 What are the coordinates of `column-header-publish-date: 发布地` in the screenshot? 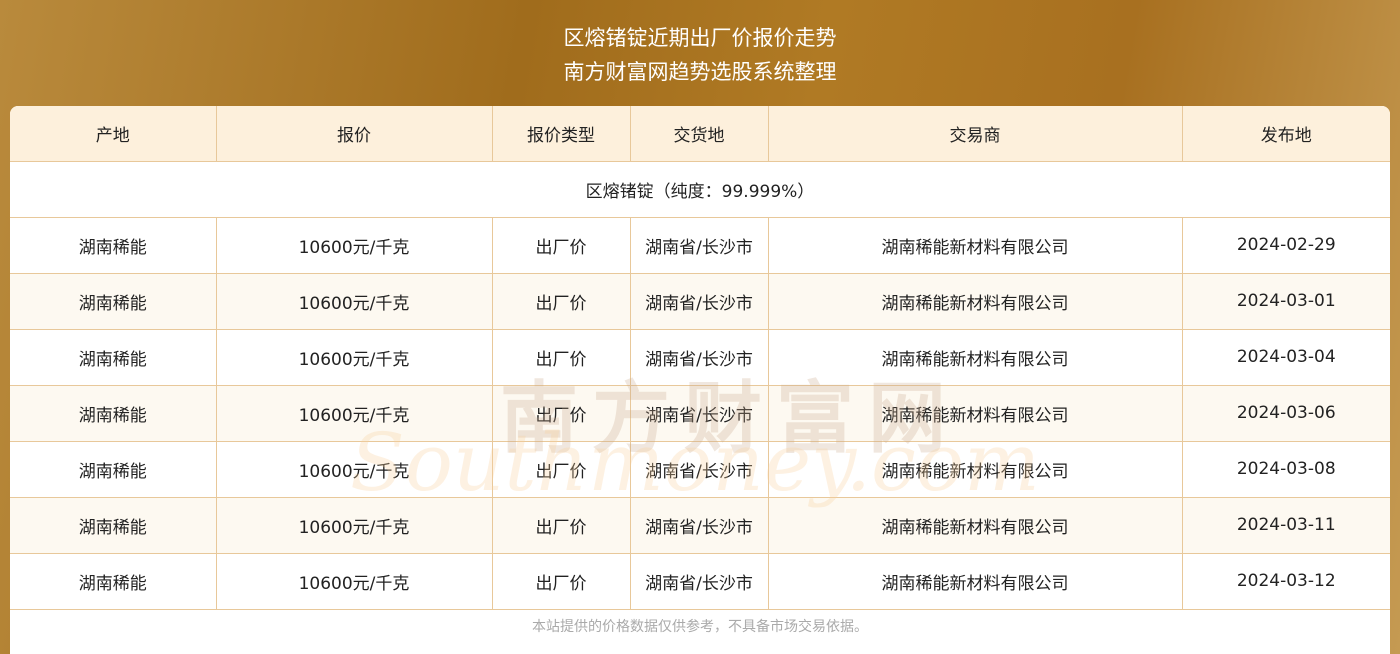 It's located at (1285, 134).